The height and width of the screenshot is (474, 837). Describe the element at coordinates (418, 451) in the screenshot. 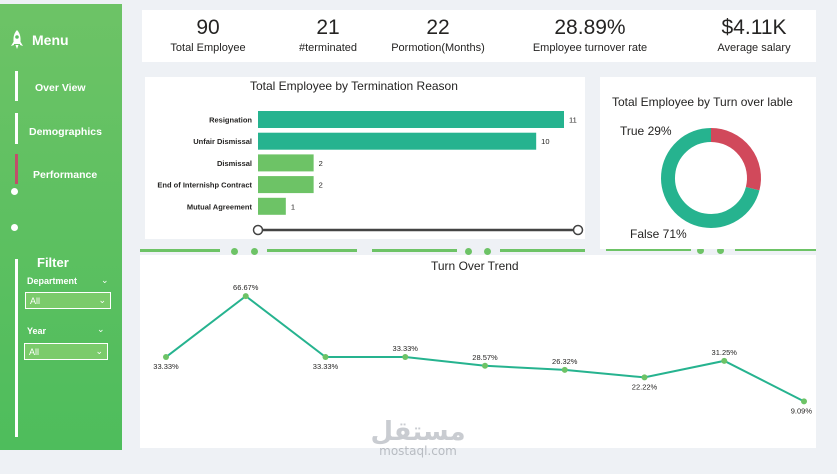

I see `watermark-url: mostaql.com` at that location.